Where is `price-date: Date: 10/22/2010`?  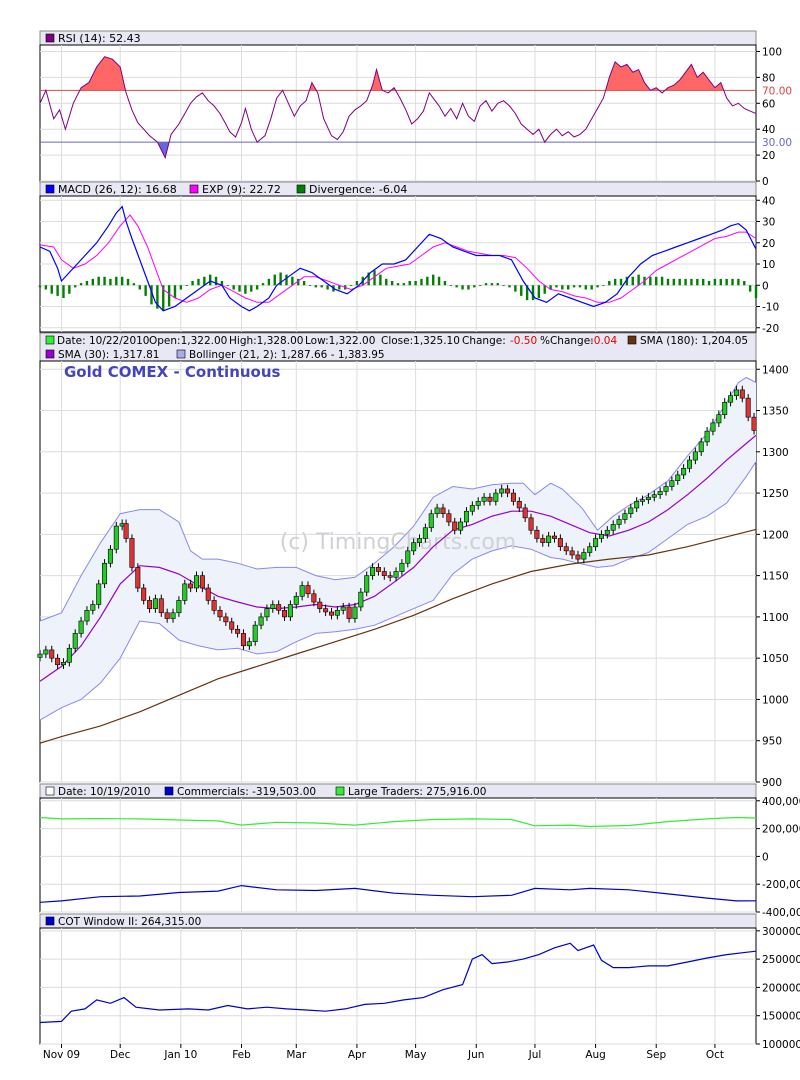 price-date: Date: 10/22/2010 is located at coordinates (103, 341).